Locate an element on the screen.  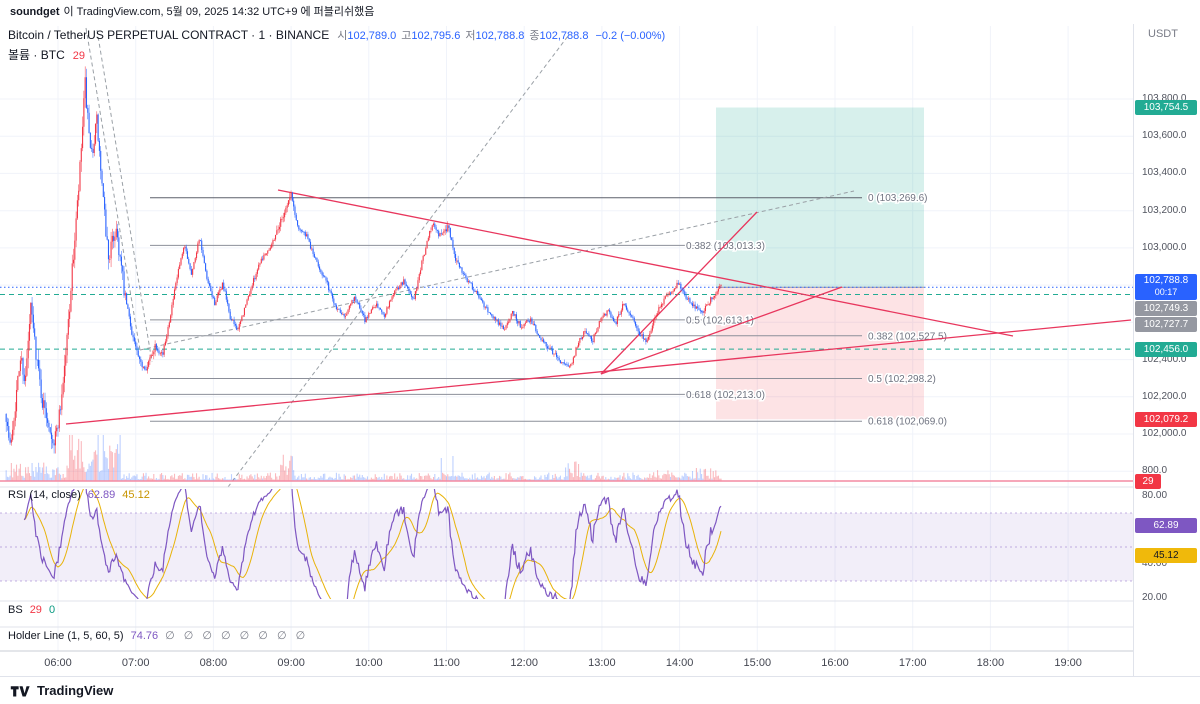
price-axis-label: 102,200.0 is located at coordinates (1164, 396).